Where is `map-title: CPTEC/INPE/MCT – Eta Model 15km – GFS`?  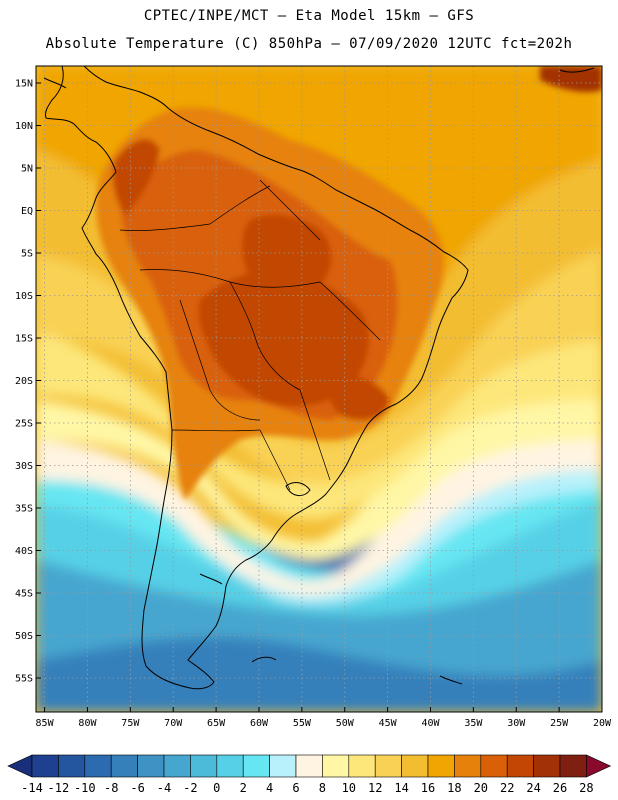
map-title: CPTEC/INPE/MCT – Eta Model 15km – GFS is located at coordinates (309, 16).